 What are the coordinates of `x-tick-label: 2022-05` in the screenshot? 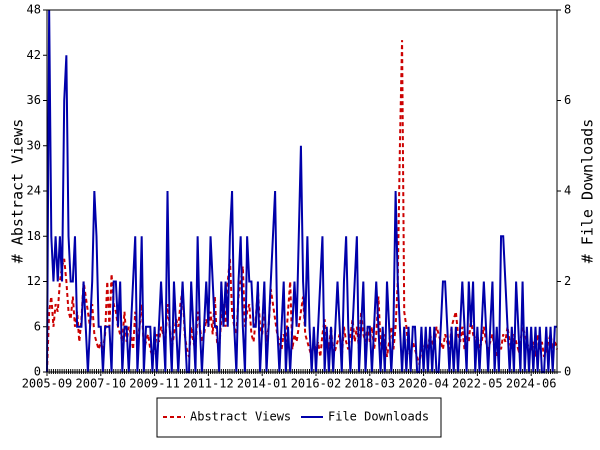 It's located at (477, 384).